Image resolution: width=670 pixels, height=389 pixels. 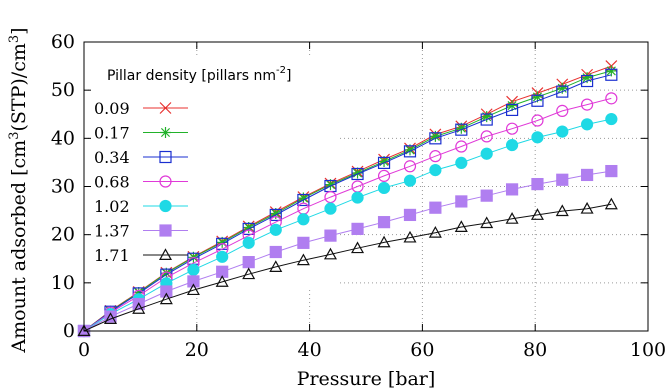 What do you see at coordinates (112, 182) in the screenshot?
I see `legend-label: 0.68` at bounding box center [112, 182].